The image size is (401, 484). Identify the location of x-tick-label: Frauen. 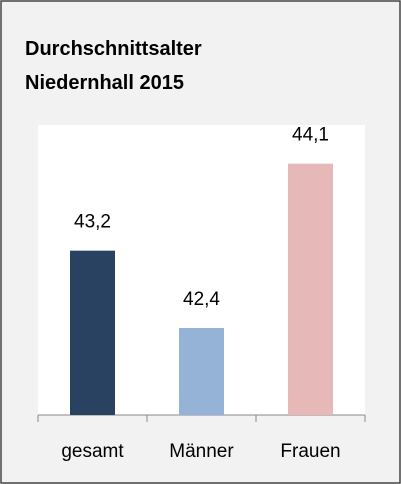
(310, 451).